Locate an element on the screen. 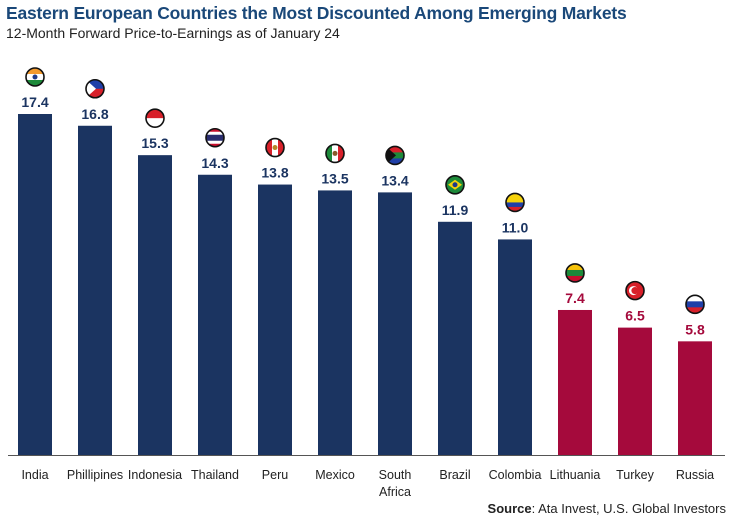 The width and height of the screenshot is (730, 522). brazil-flag-icon is located at coordinates (455, 184).